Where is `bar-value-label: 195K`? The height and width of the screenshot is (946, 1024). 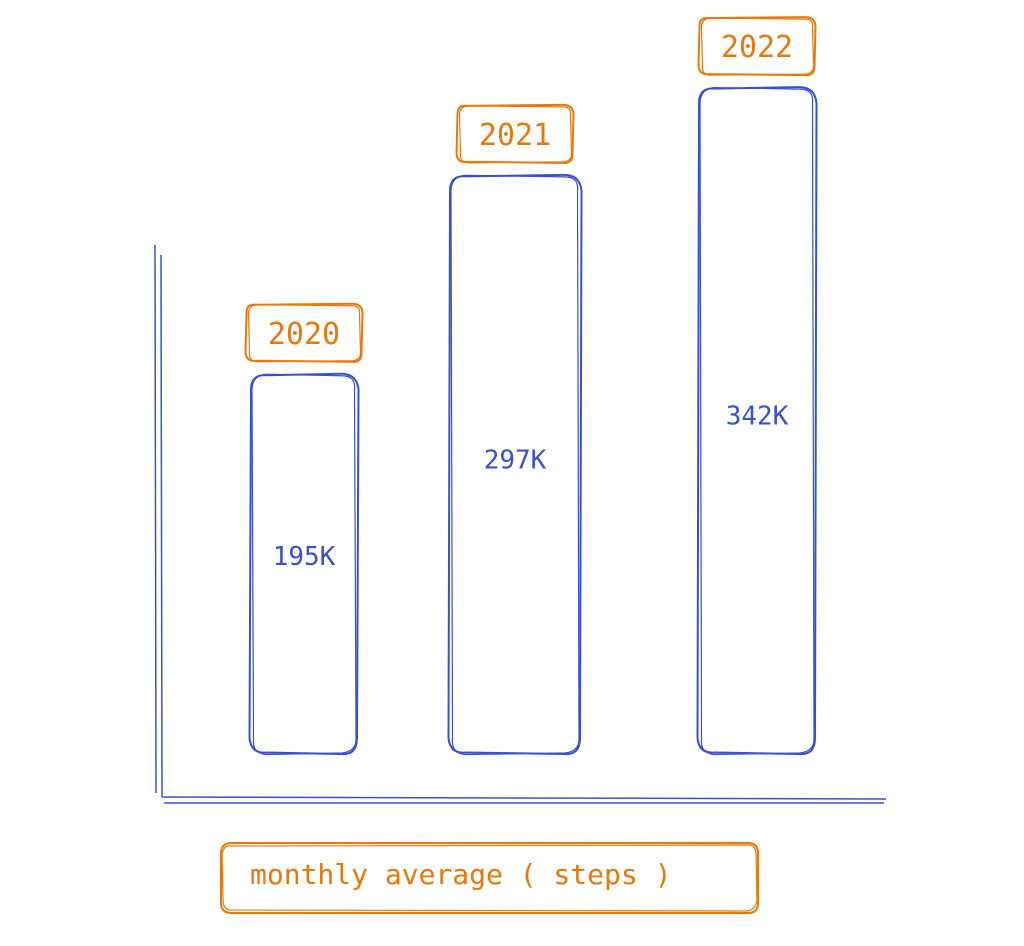
bar-value-label: 195K is located at coordinates (304, 557).